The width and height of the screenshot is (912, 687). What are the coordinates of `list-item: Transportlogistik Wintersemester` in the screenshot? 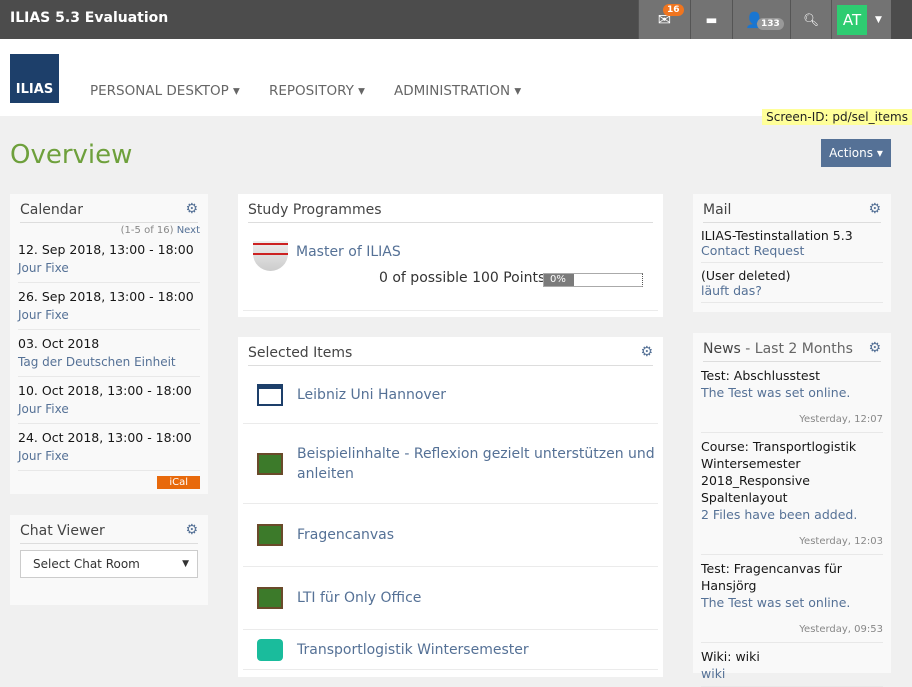 It's located at (450, 650).